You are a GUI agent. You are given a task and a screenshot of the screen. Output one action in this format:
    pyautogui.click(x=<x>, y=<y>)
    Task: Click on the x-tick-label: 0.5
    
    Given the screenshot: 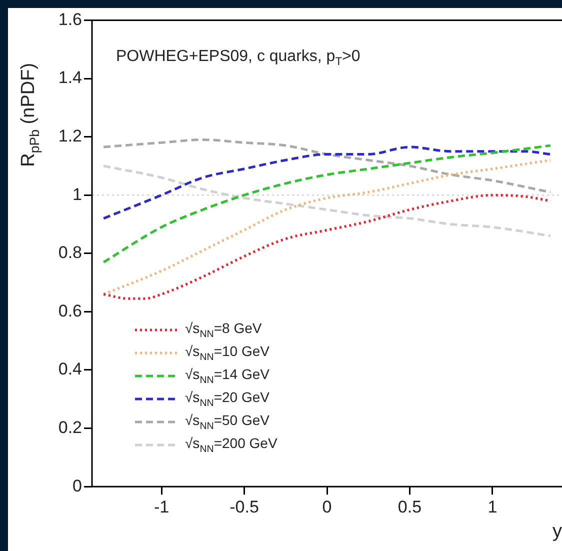 What is the action you would take?
    pyautogui.click(x=410, y=506)
    